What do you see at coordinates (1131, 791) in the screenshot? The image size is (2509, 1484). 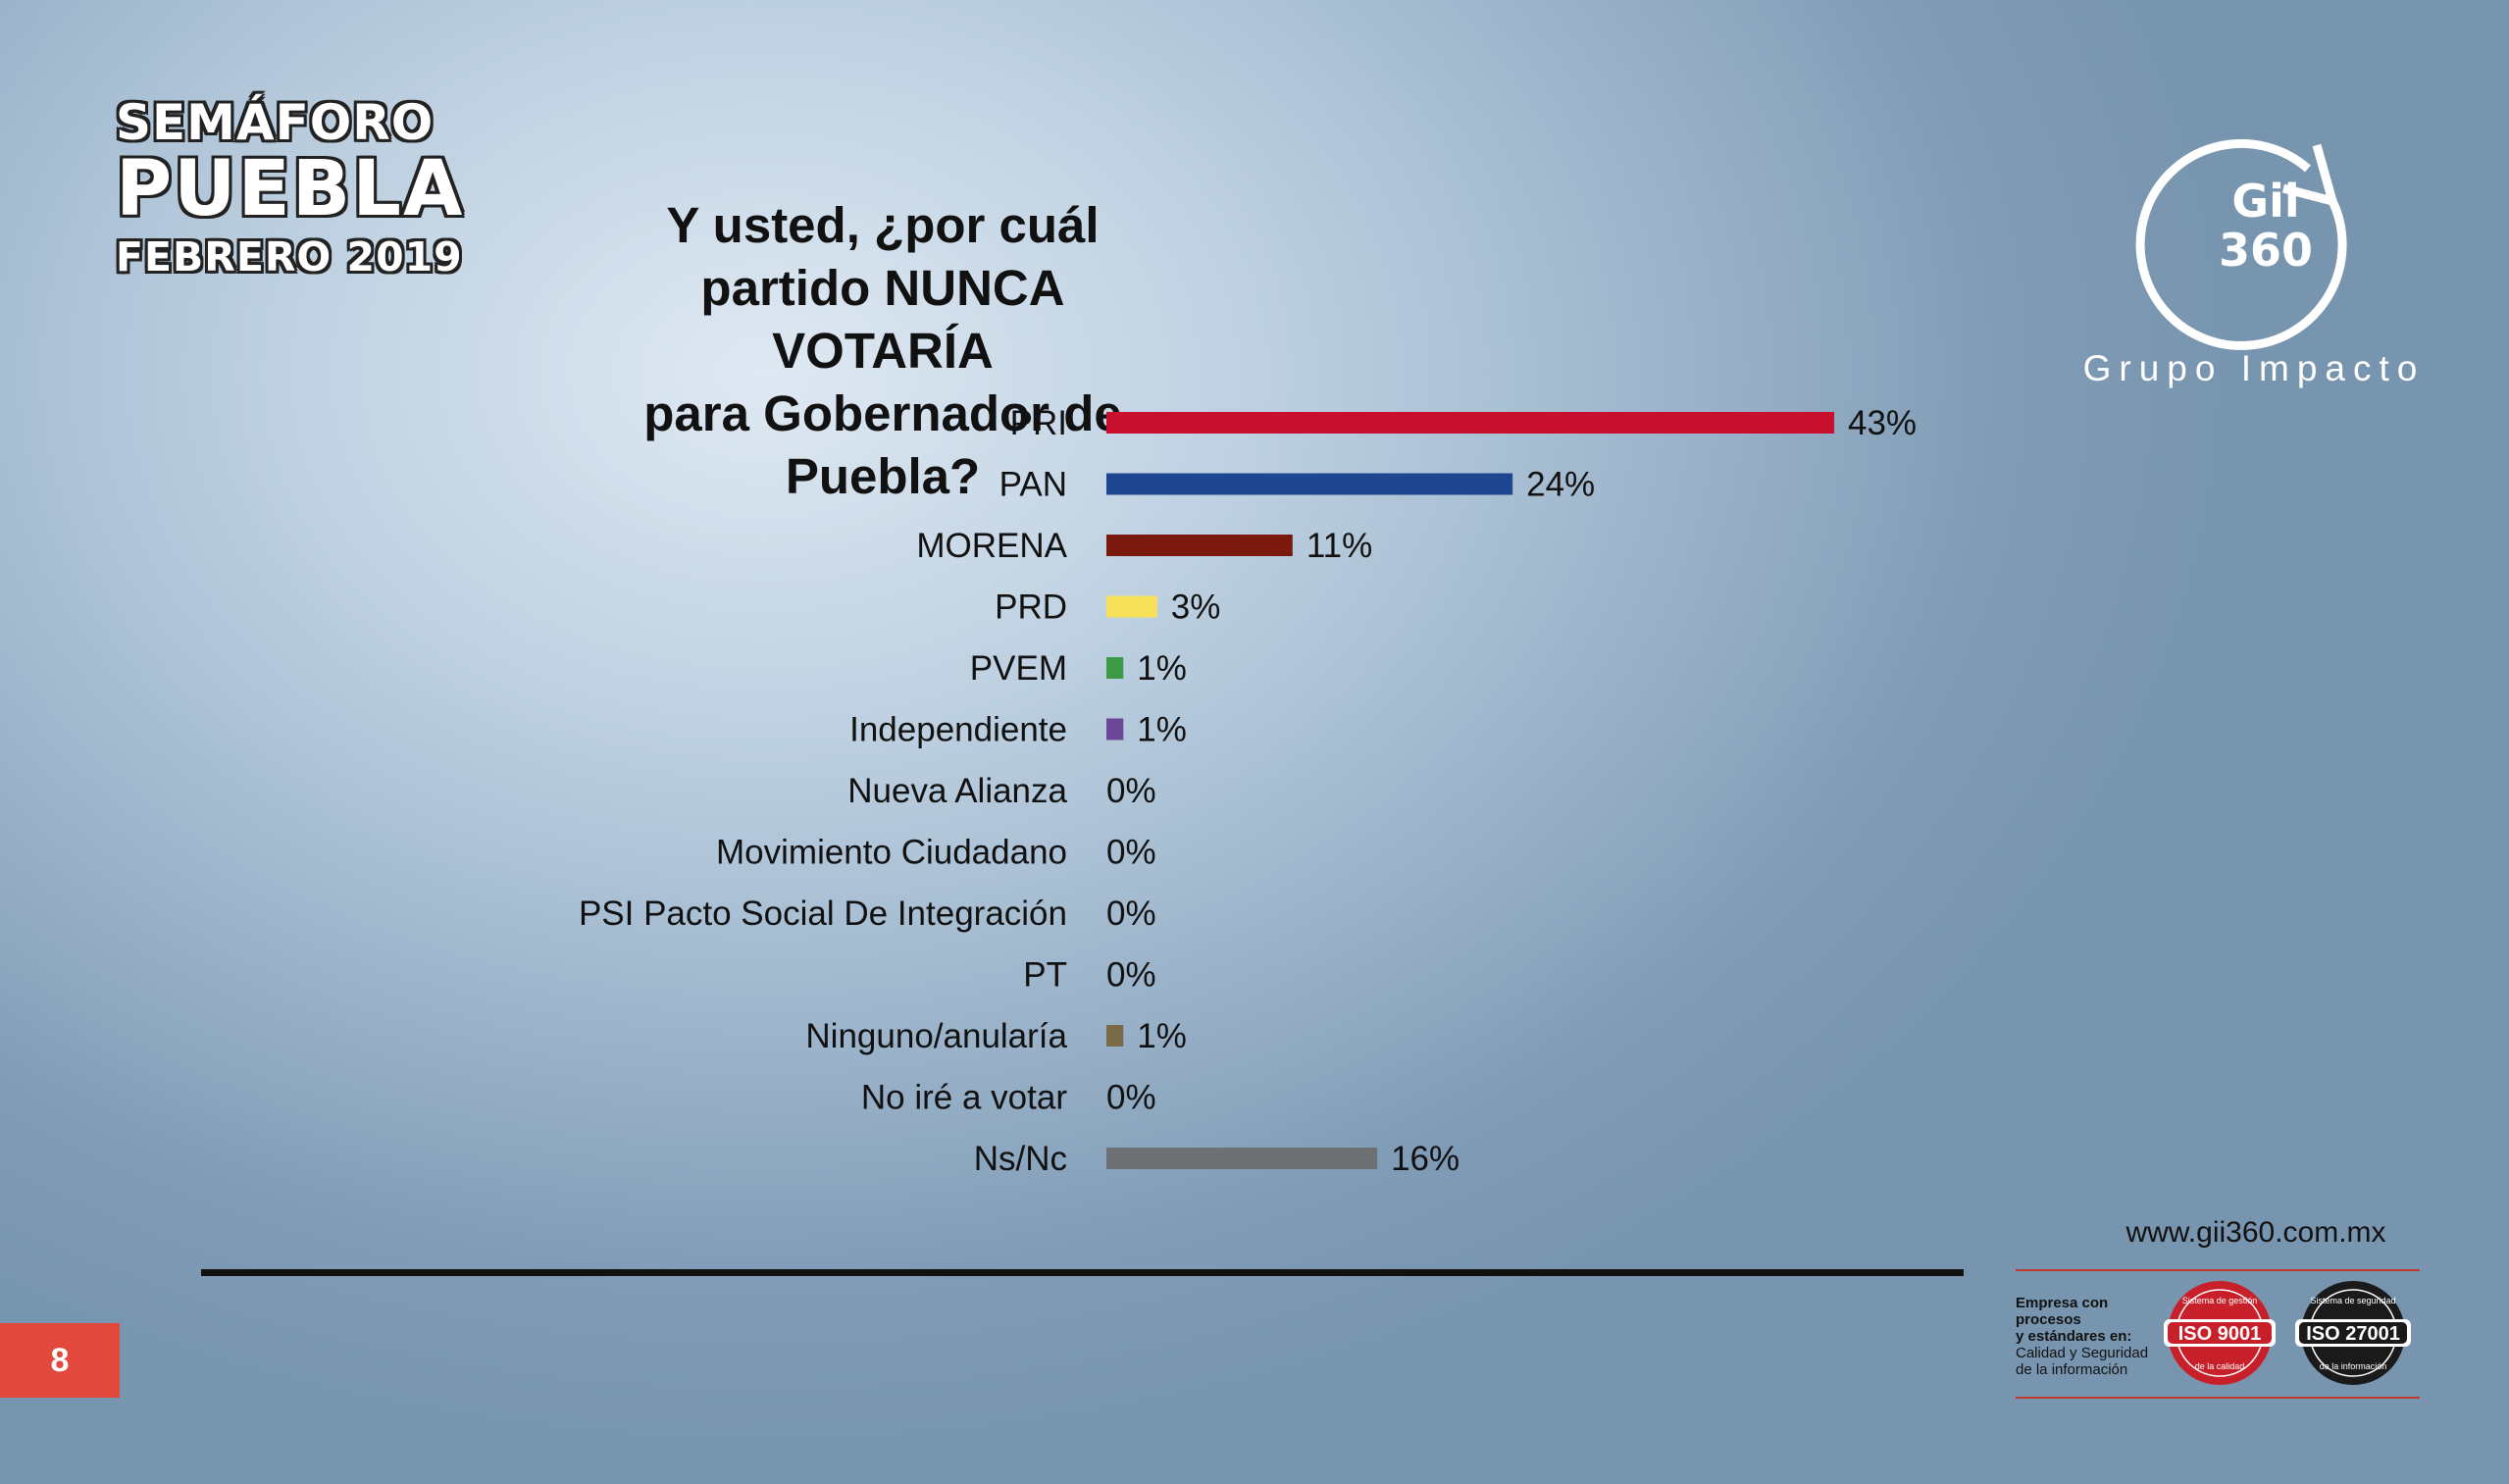 I see `value-label-6: 0%` at bounding box center [1131, 791].